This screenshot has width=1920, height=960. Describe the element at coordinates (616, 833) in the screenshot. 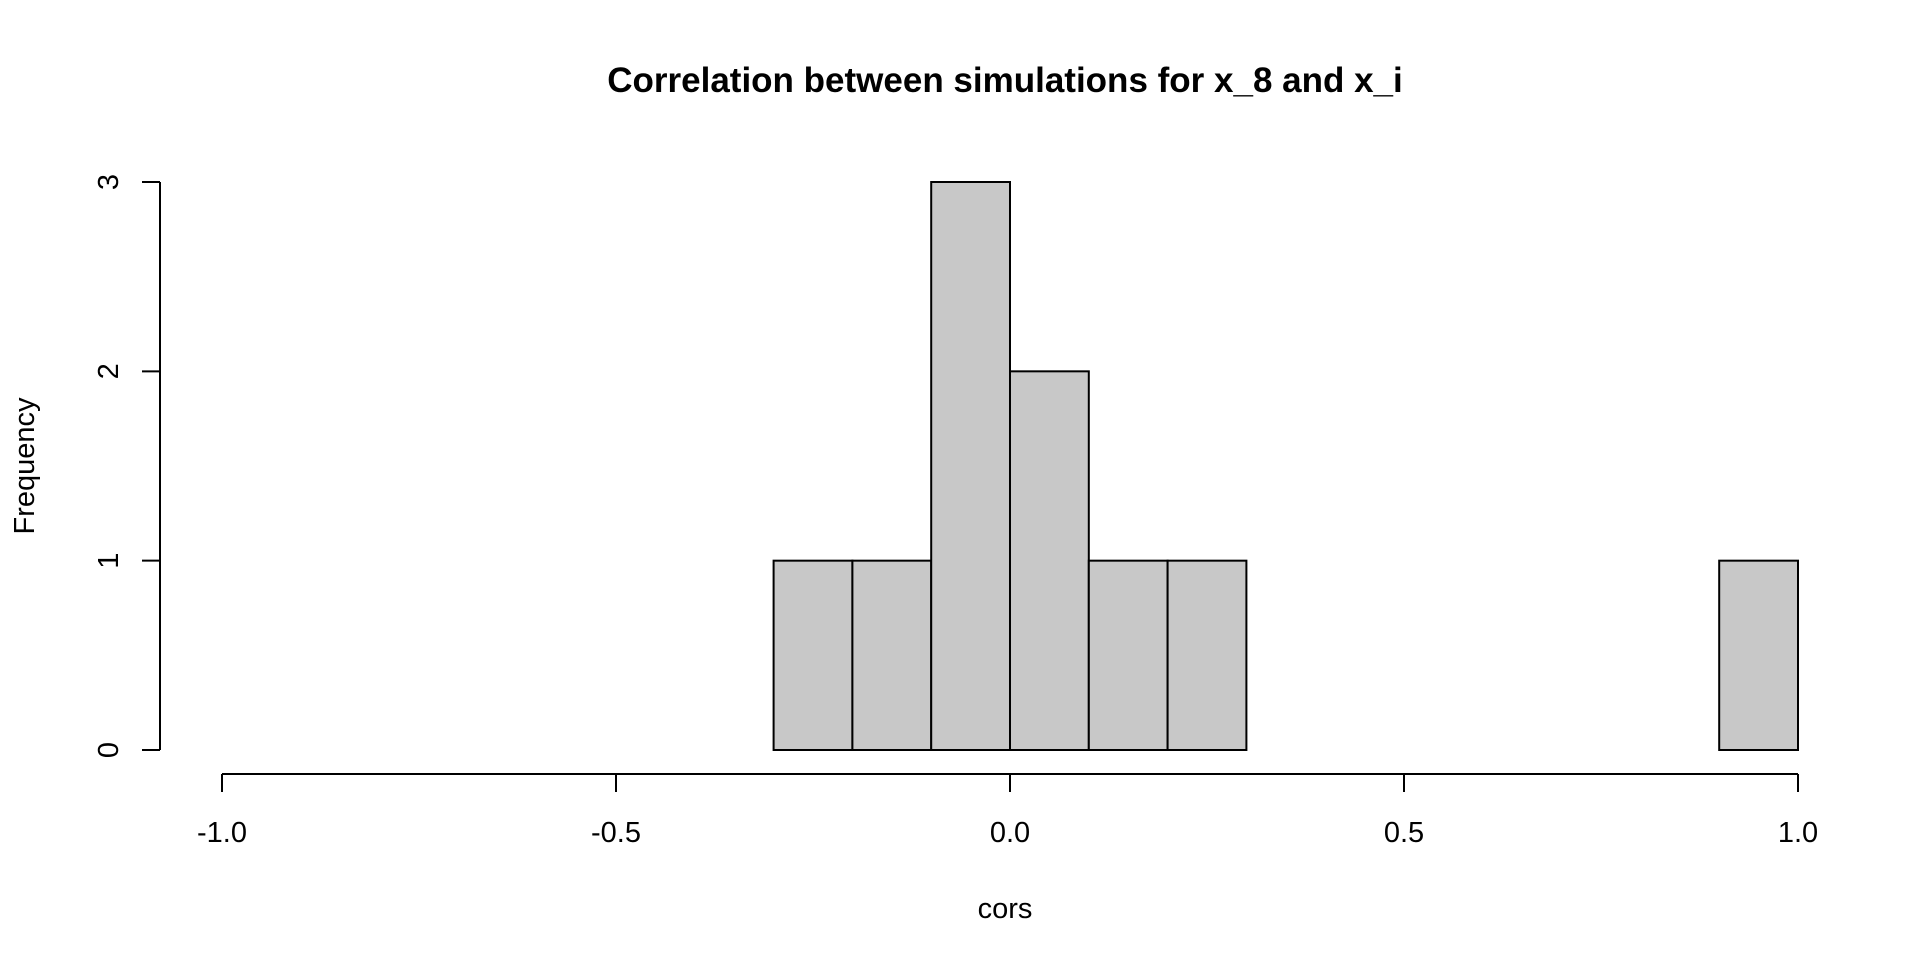

I see `x-tick-label: -0.5` at that location.